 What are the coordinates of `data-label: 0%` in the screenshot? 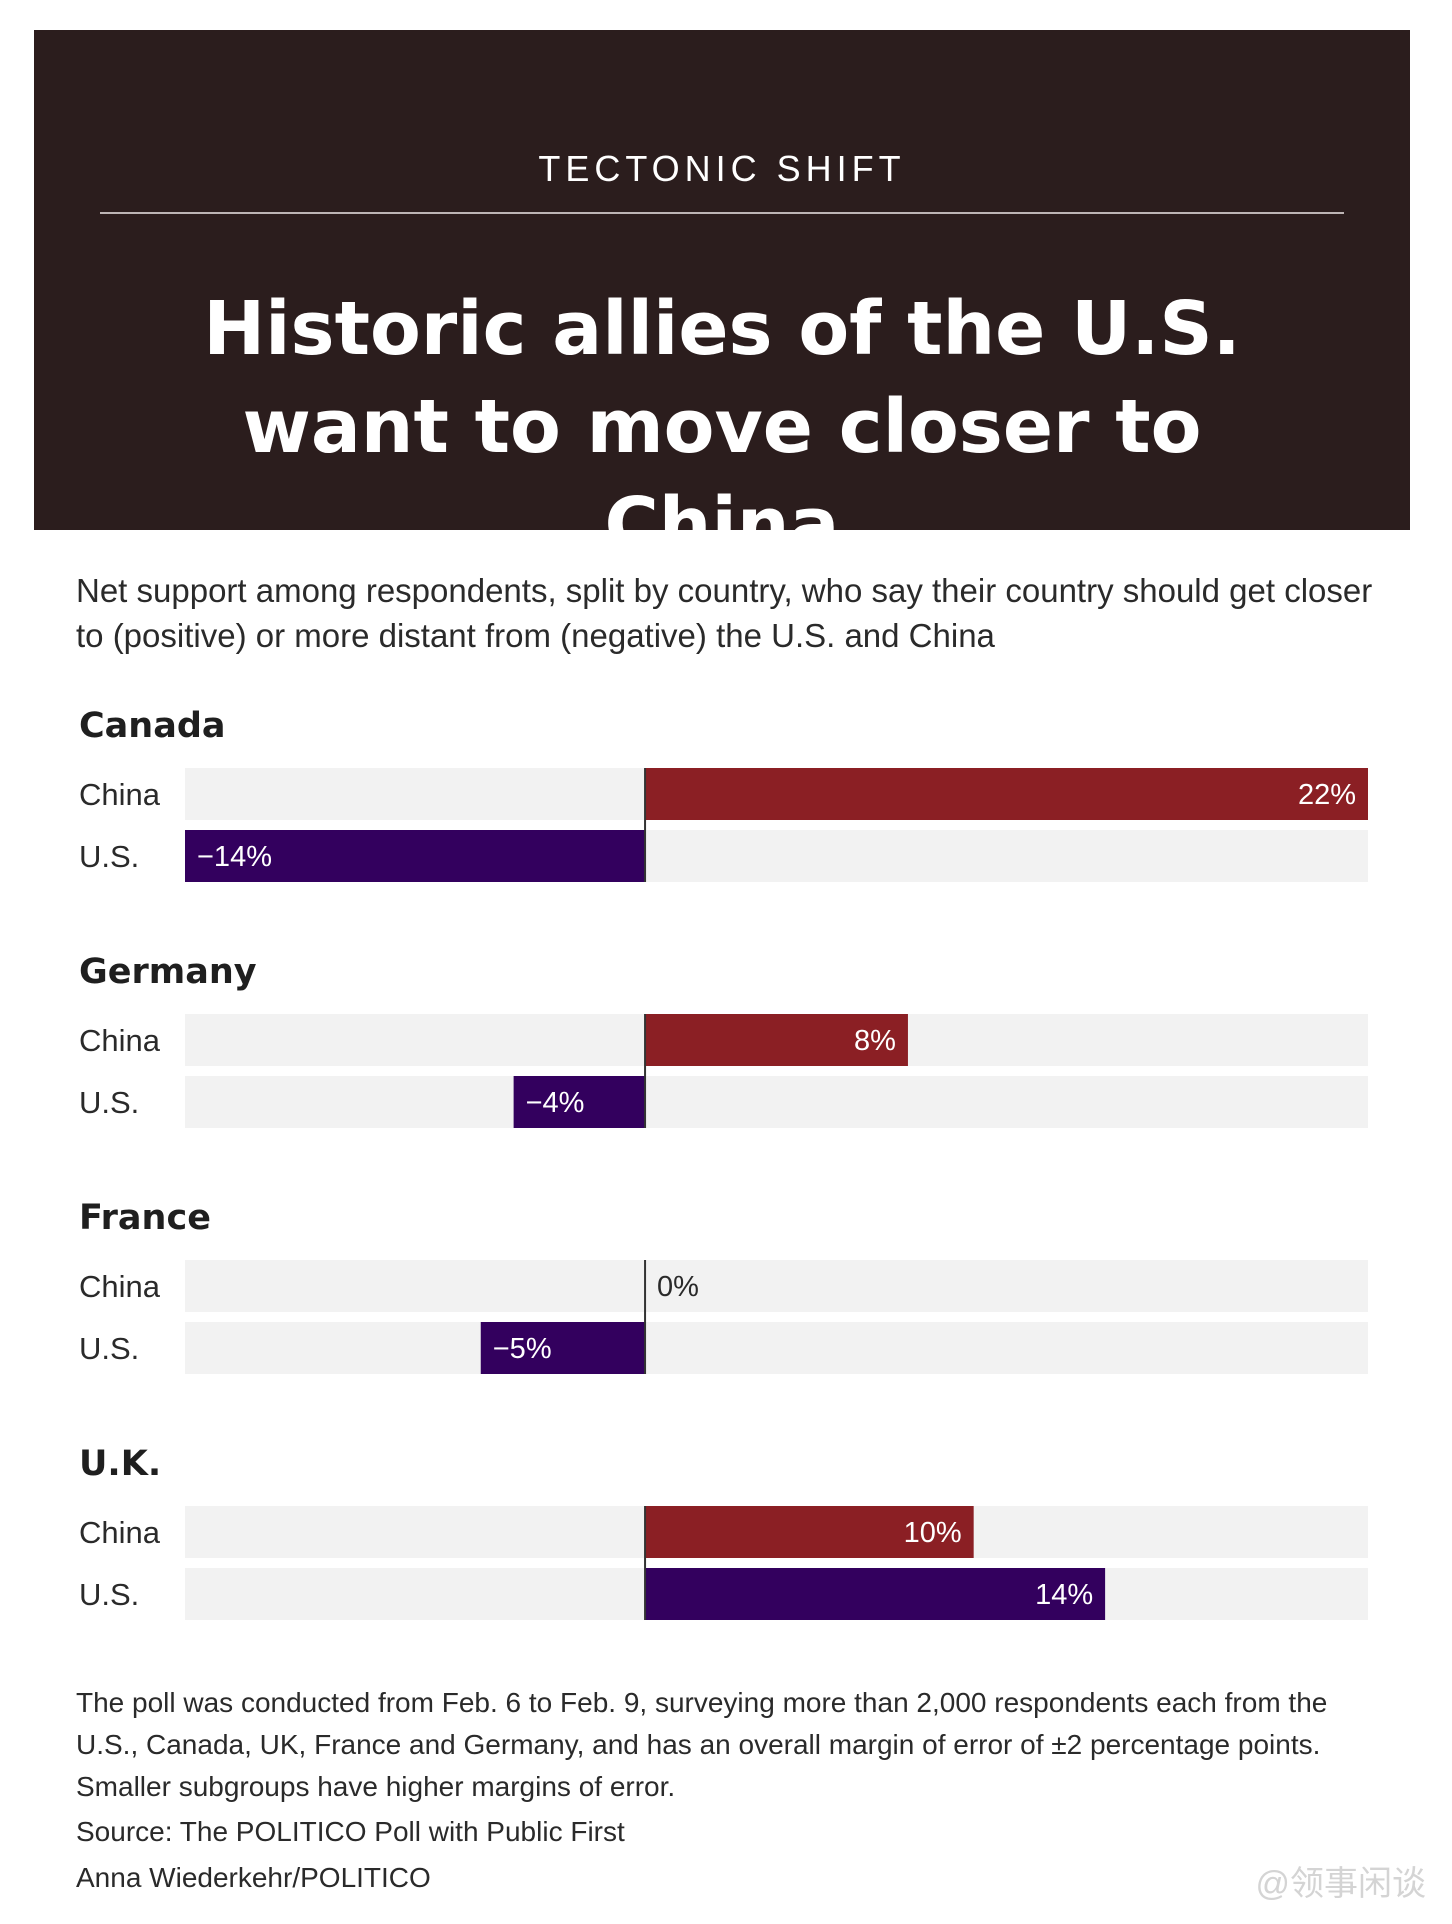 It's located at (678, 1287).